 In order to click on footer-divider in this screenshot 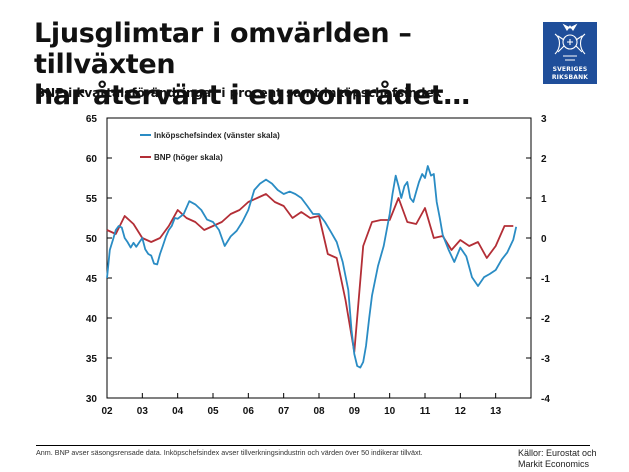, I will do `click(313, 445)`.